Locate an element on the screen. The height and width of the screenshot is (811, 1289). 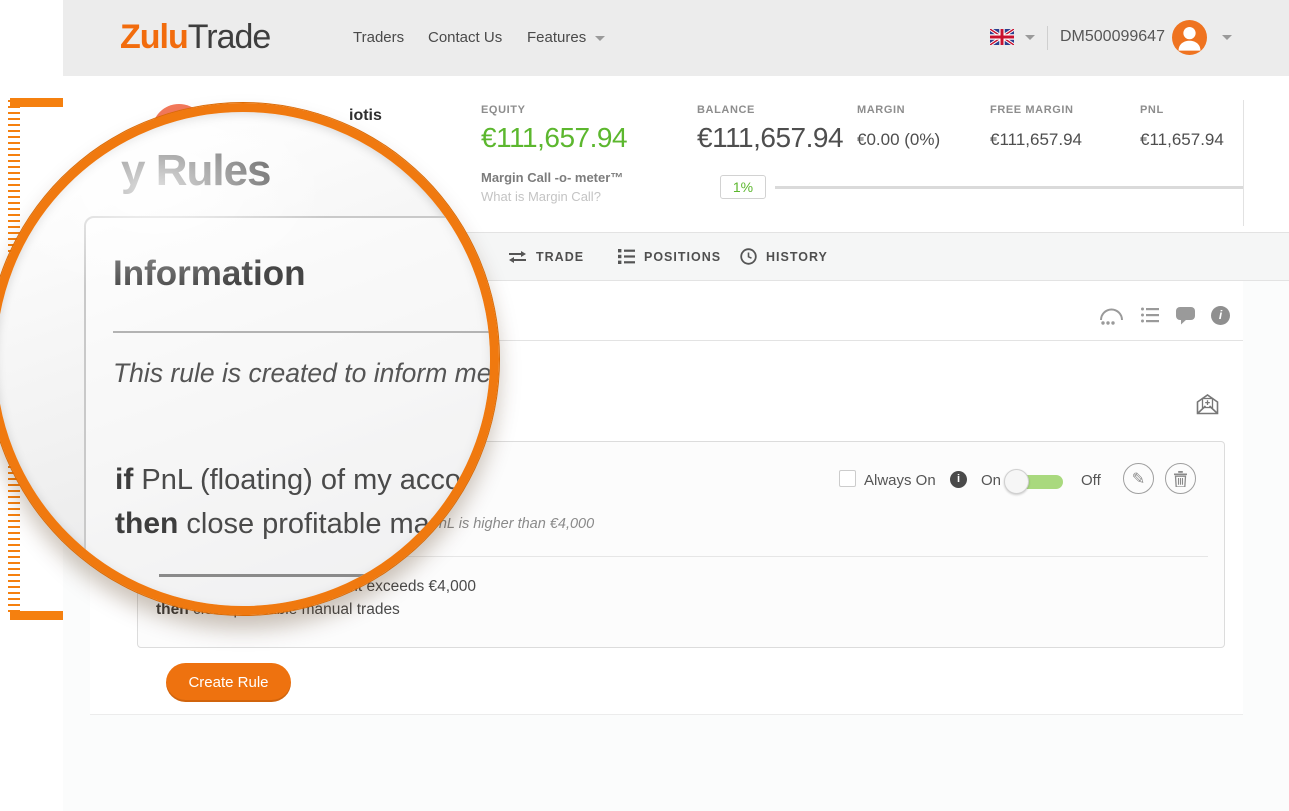
toggle-on-label: On is located at coordinates (991, 480).